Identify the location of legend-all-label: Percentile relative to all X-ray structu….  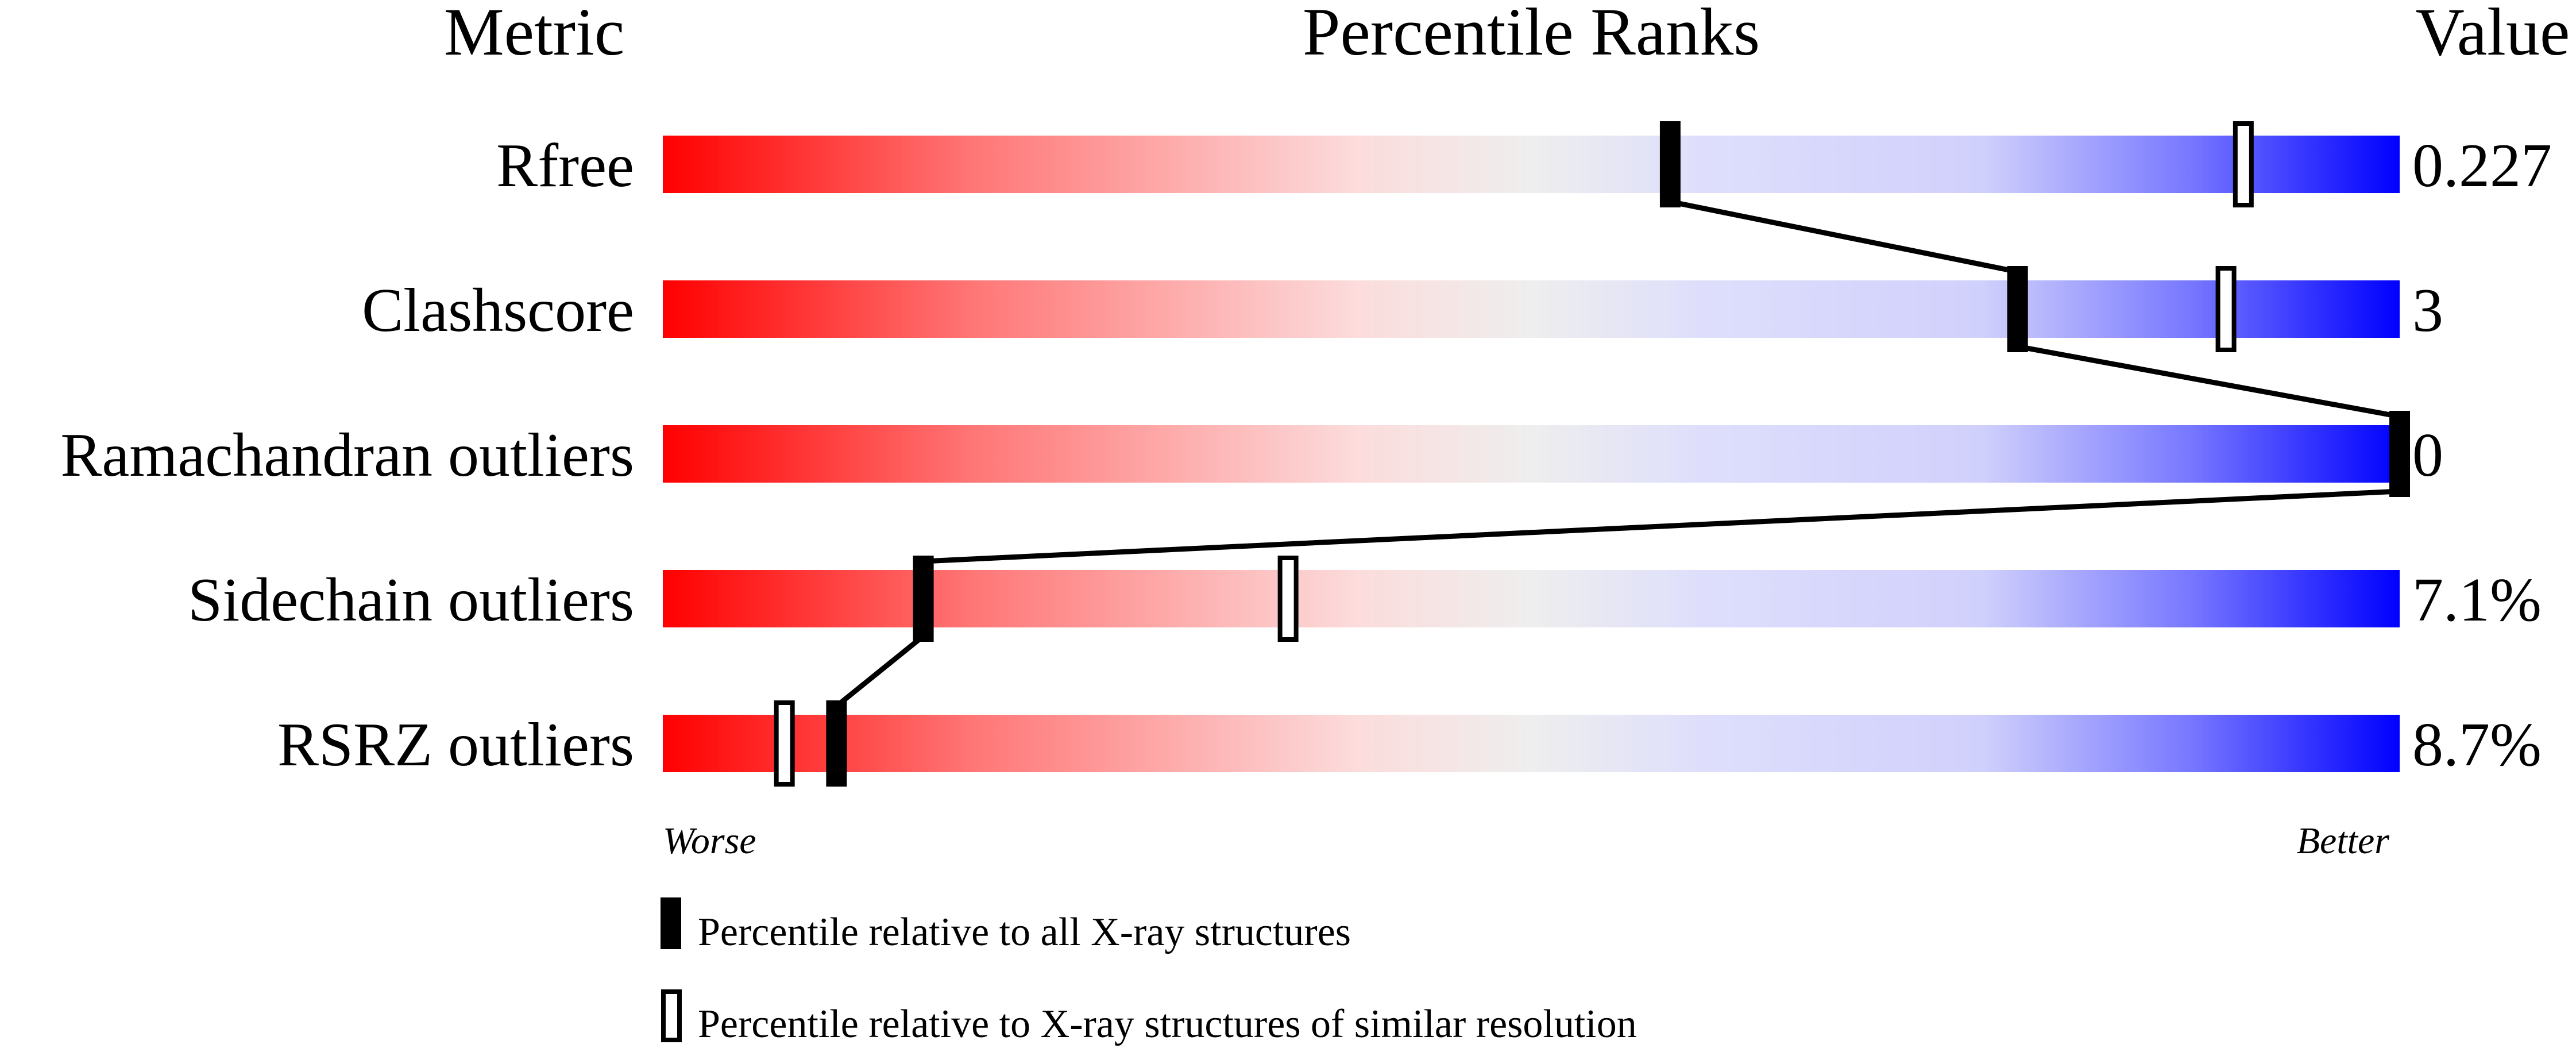
(1024, 932).